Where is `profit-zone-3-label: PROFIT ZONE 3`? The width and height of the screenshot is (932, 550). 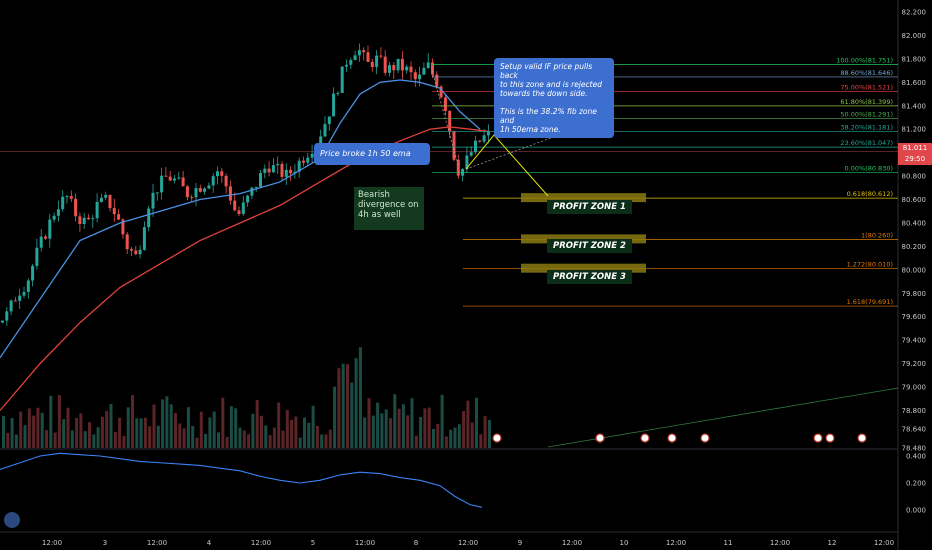 profit-zone-3-label: PROFIT ZONE 3 is located at coordinates (589, 277).